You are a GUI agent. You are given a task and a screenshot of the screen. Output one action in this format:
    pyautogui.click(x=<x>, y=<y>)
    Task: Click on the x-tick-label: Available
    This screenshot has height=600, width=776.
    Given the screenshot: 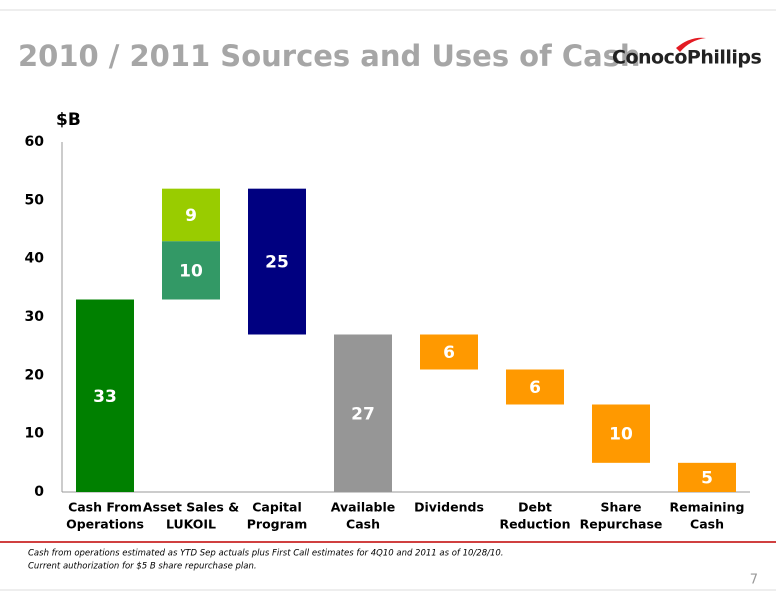 What is the action you would take?
    pyautogui.click(x=363, y=507)
    